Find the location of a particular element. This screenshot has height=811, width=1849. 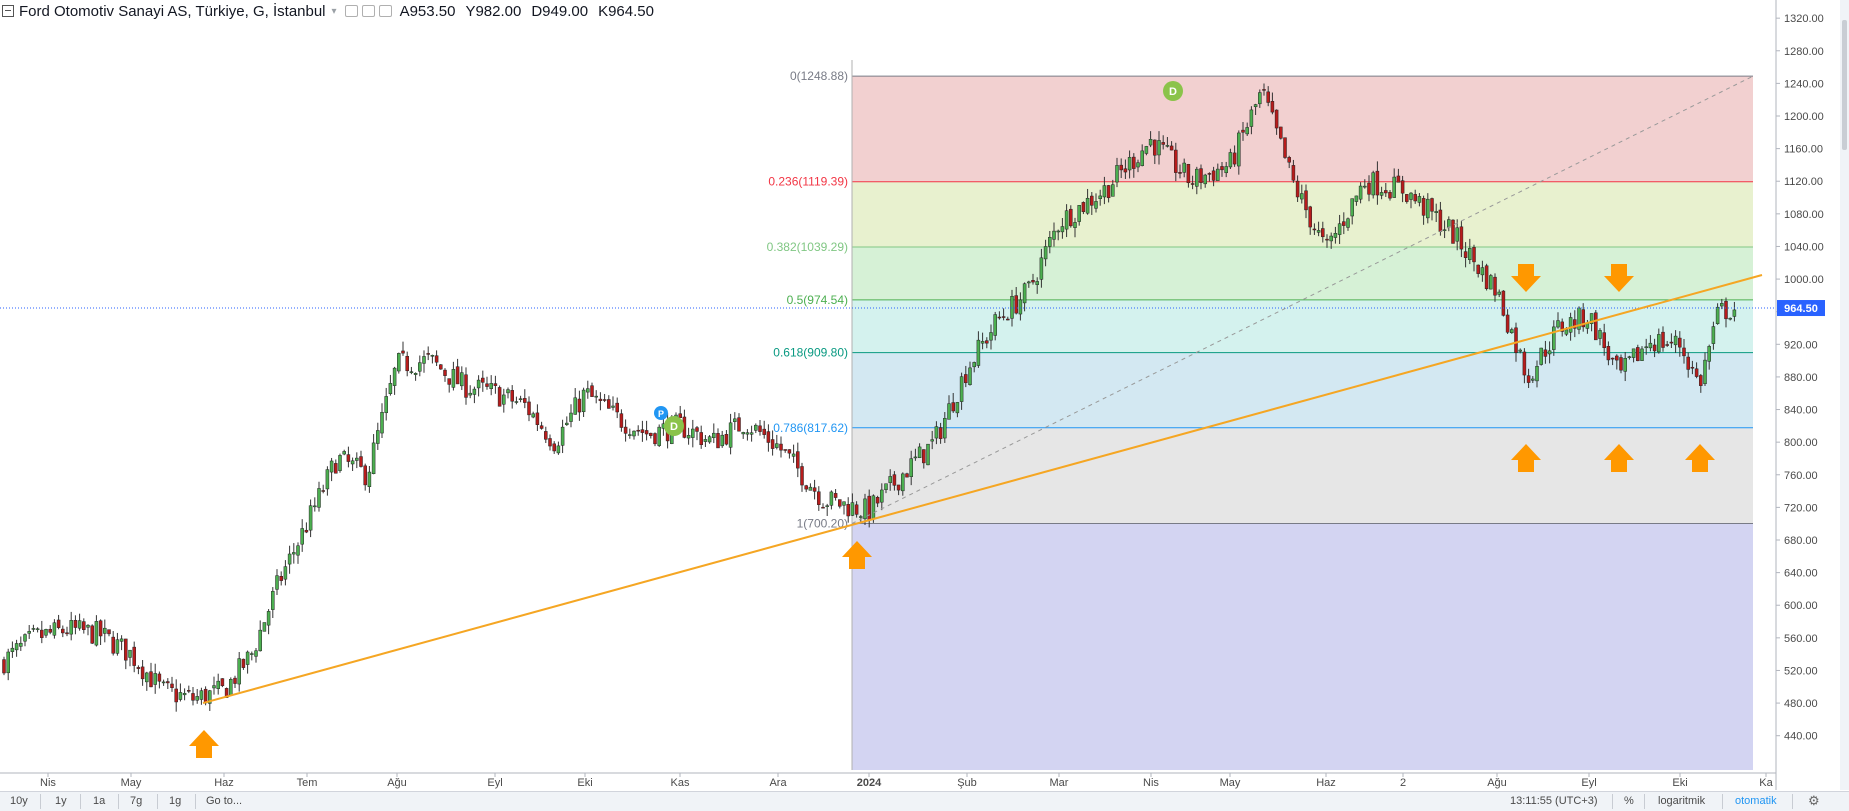

log-toggle: logaritmik is located at coordinates (1682, 801).